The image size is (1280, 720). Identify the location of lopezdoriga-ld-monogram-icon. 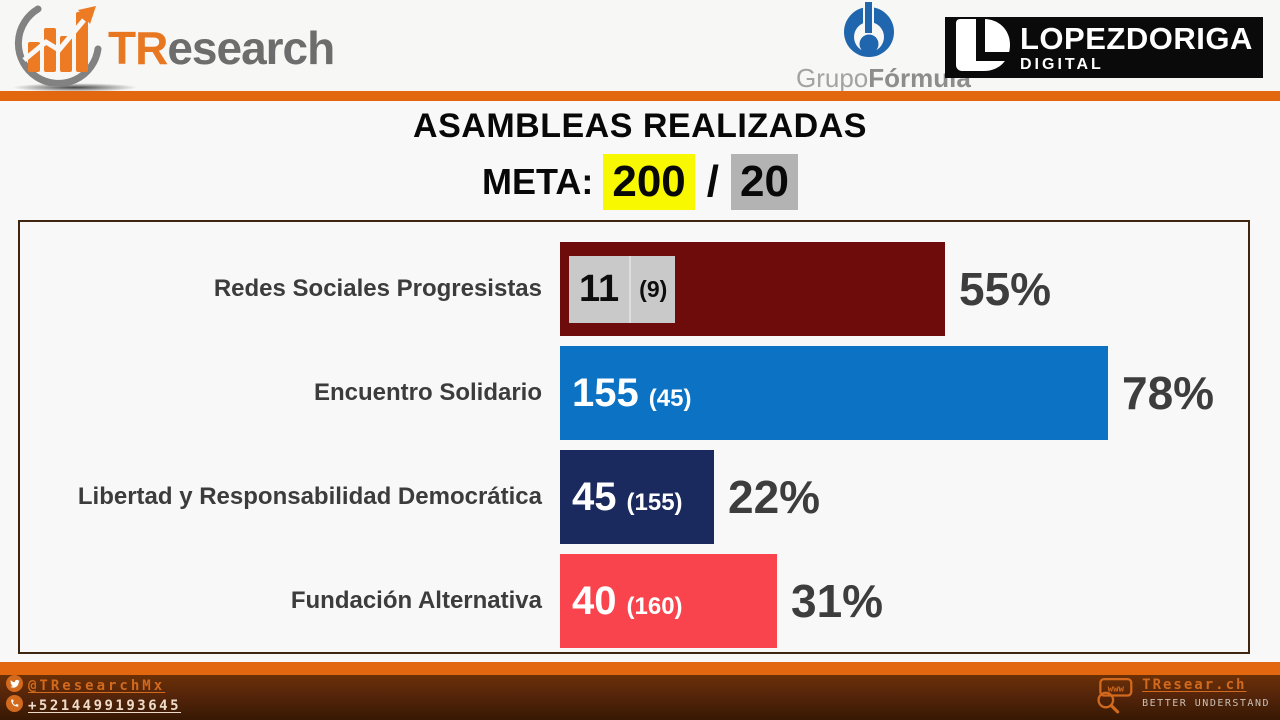
(983, 47).